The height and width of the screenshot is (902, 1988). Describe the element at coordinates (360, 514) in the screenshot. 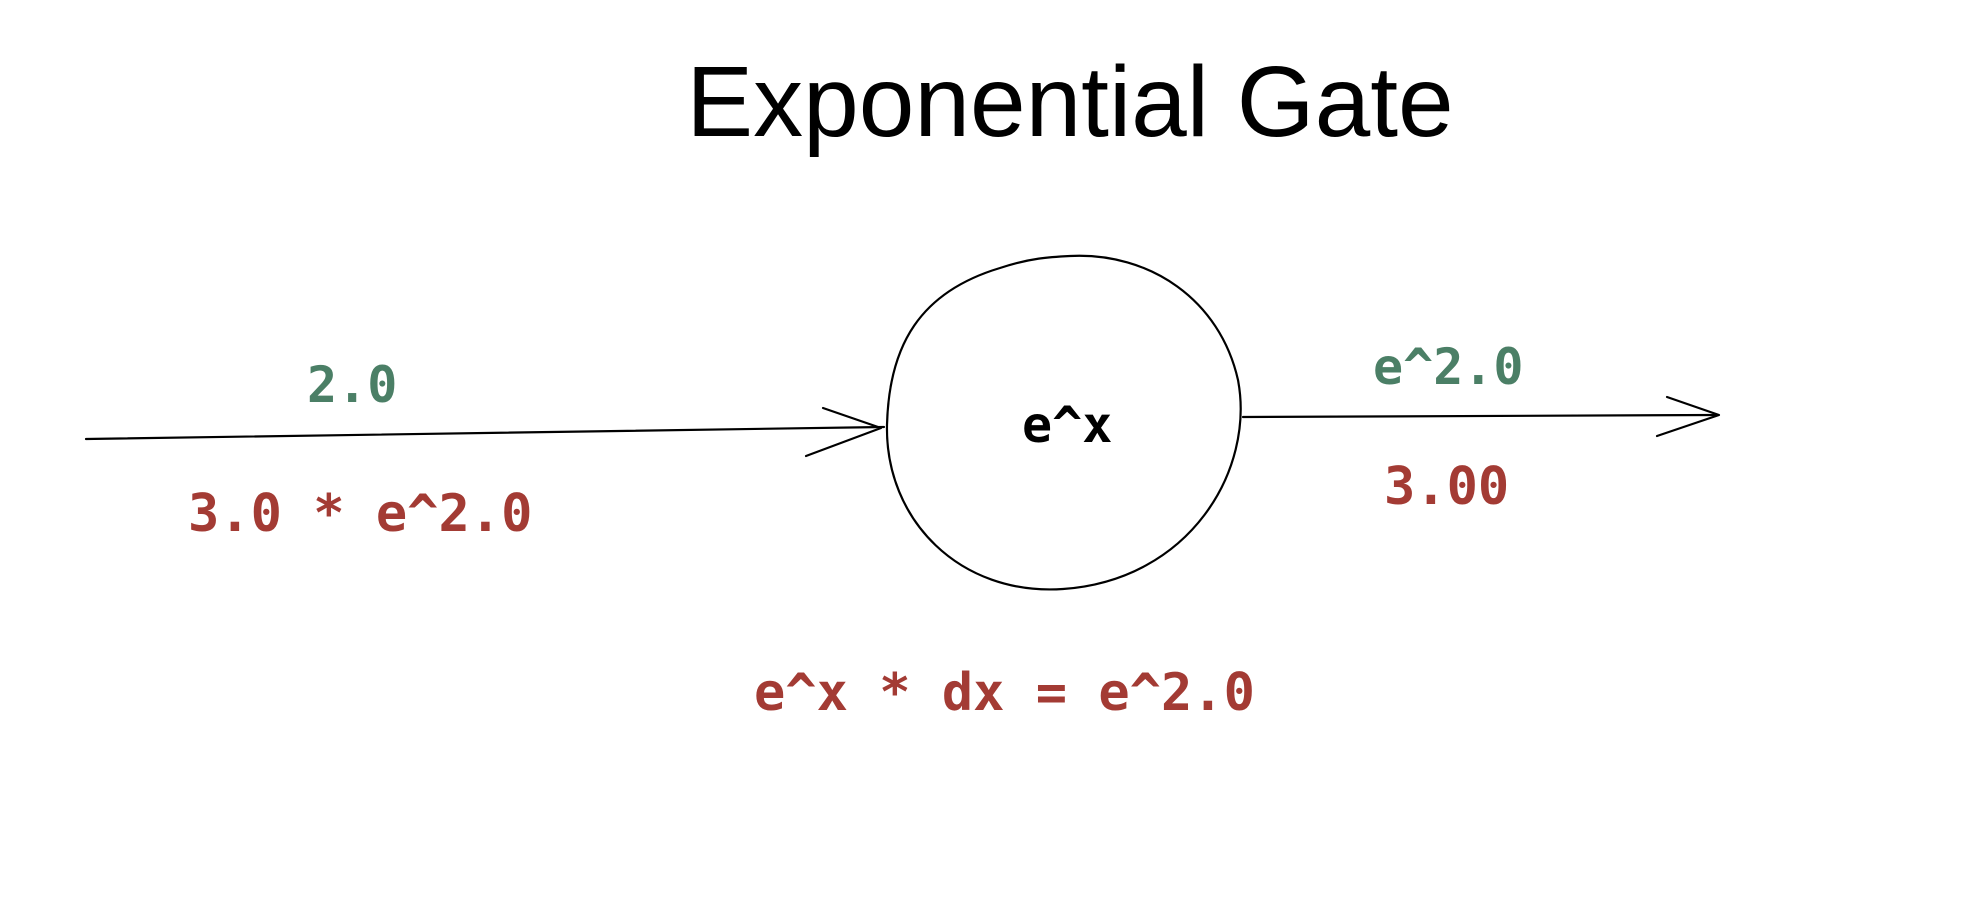

I see `input-backward-value: 3.0 * e^2.0` at that location.